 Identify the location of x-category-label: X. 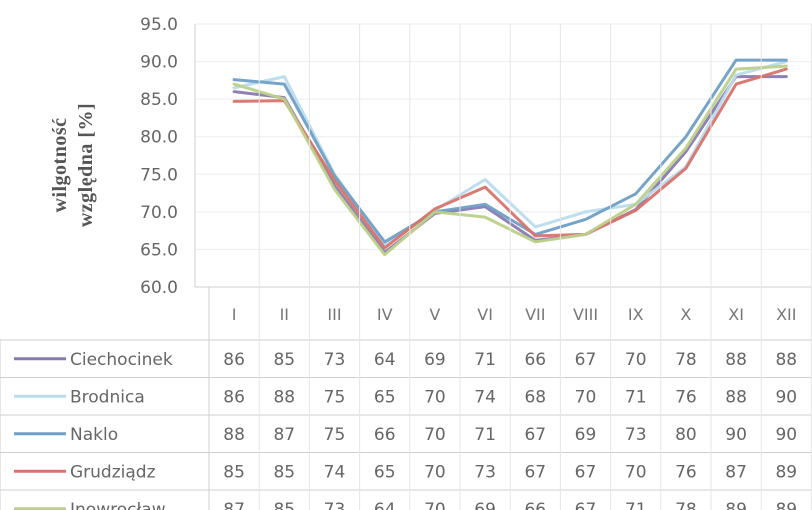
(685, 314).